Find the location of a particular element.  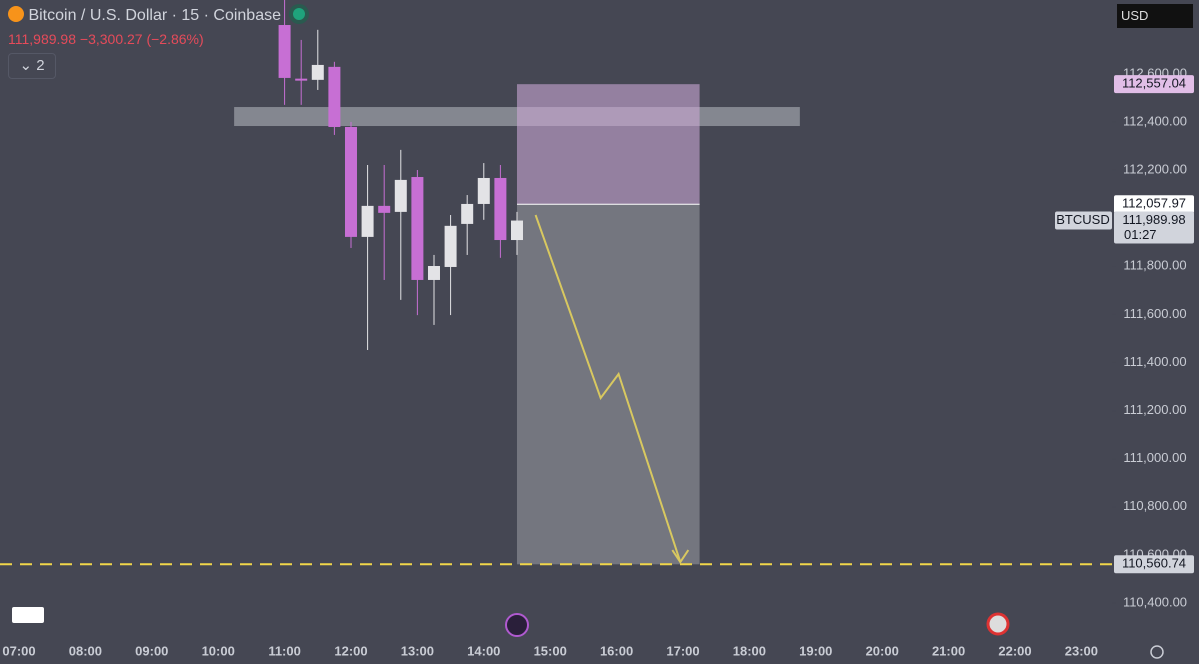

tv-logo is located at coordinates (28, 615).